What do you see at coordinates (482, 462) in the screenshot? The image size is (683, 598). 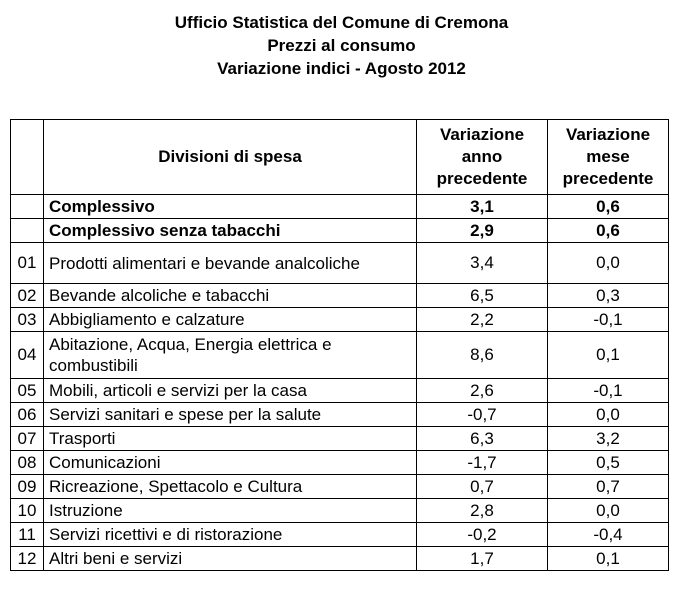 I see `row-variation-year: -1,7` at bounding box center [482, 462].